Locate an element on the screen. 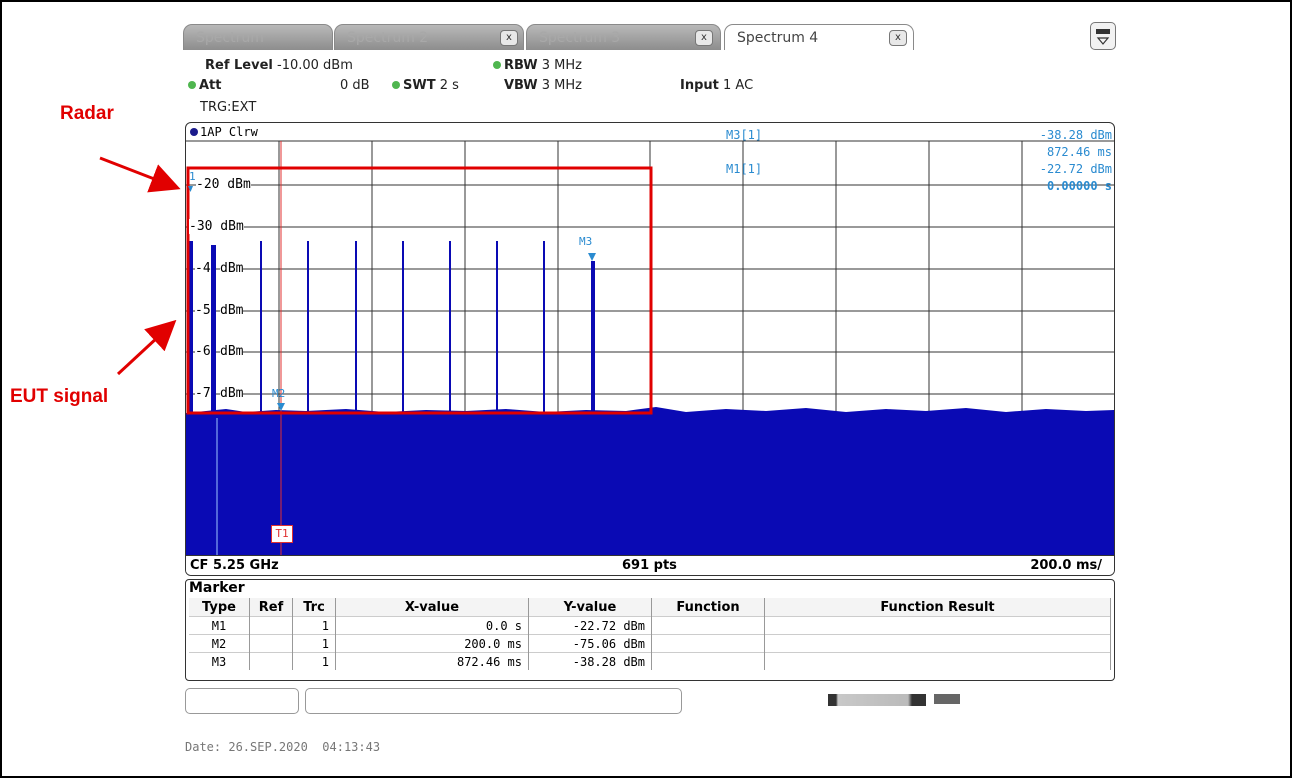  rbw-label: RBW is located at coordinates (521, 65).